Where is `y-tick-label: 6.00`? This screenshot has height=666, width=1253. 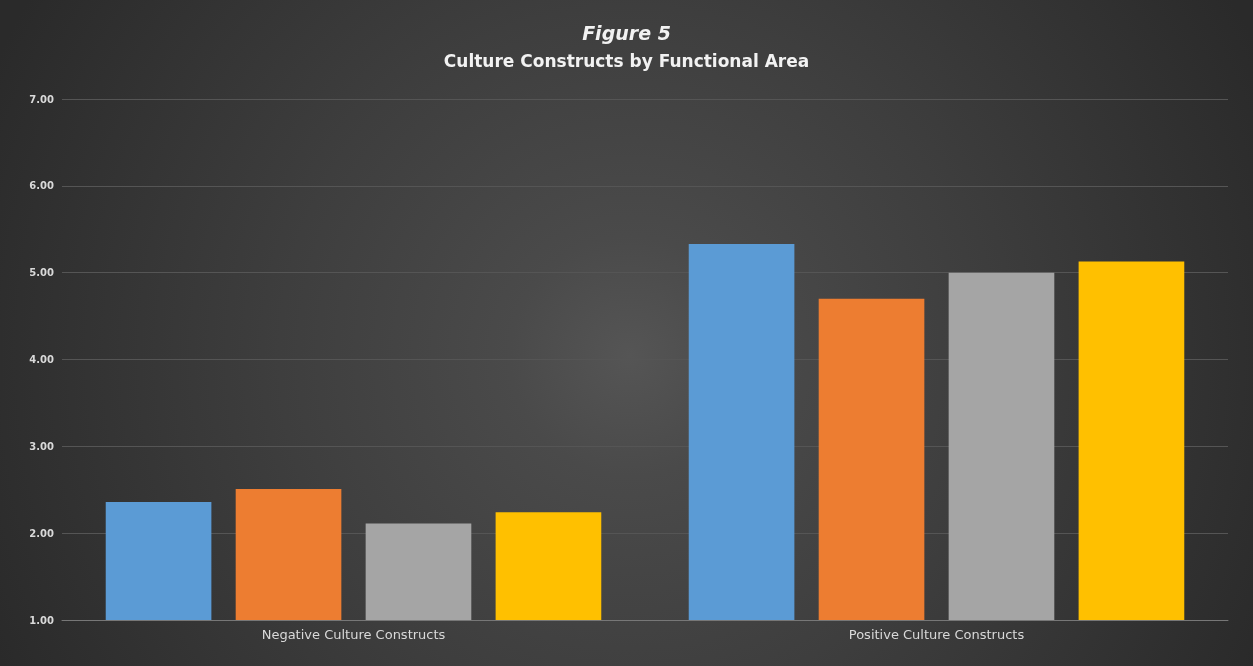
y-tick-label: 6.00 is located at coordinates (42, 186).